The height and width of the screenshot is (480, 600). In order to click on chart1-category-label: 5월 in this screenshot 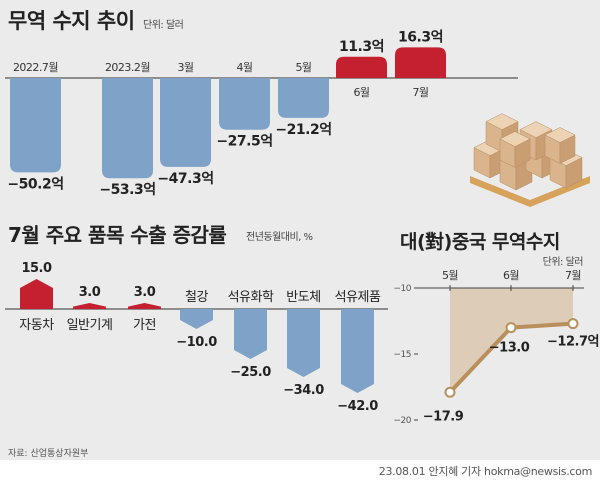, I will do `click(303, 67)`.